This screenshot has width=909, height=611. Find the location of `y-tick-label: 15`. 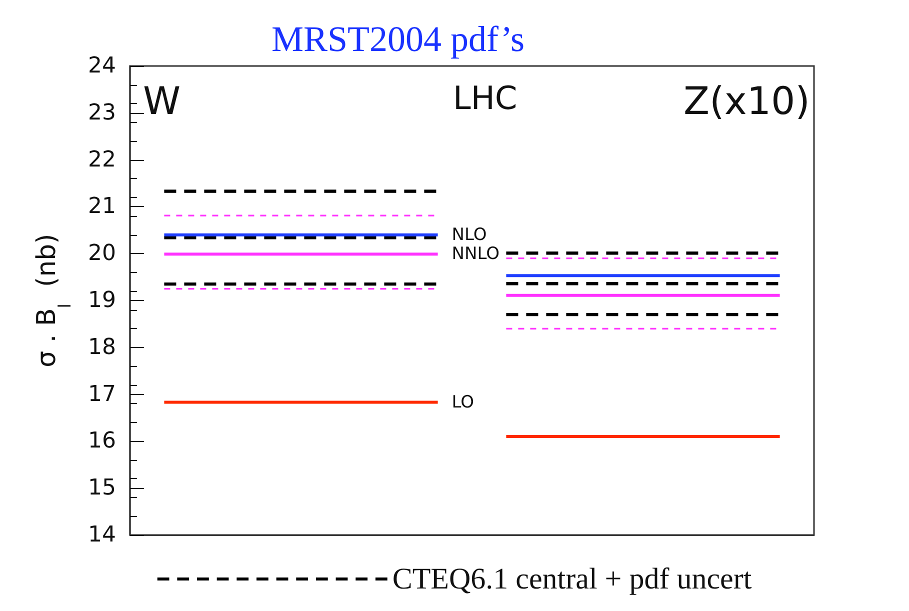

y-tick-label: 15 is located at coordinates (102, 488).